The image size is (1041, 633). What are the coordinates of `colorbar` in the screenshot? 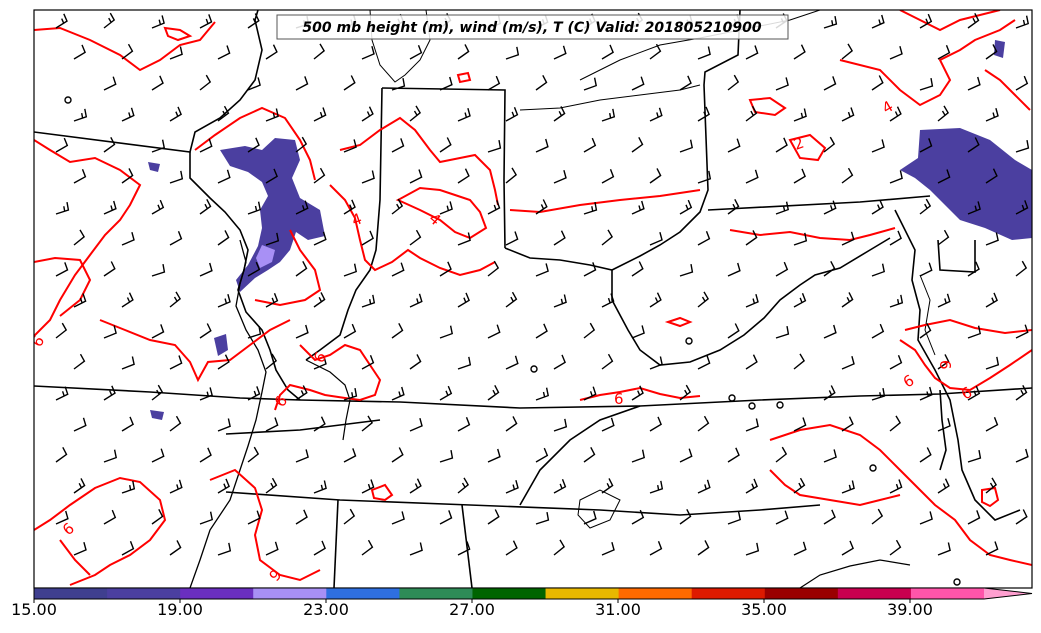 It's located at (533, 595).